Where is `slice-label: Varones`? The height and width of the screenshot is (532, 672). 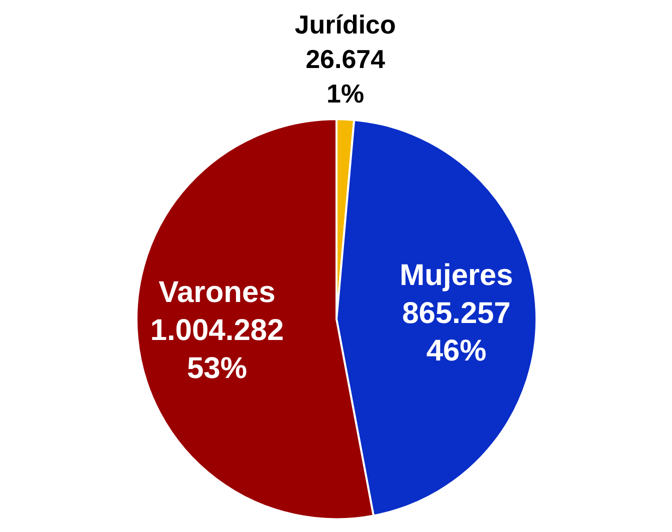 slice-label: Varones is located at coordinates (217, 292).